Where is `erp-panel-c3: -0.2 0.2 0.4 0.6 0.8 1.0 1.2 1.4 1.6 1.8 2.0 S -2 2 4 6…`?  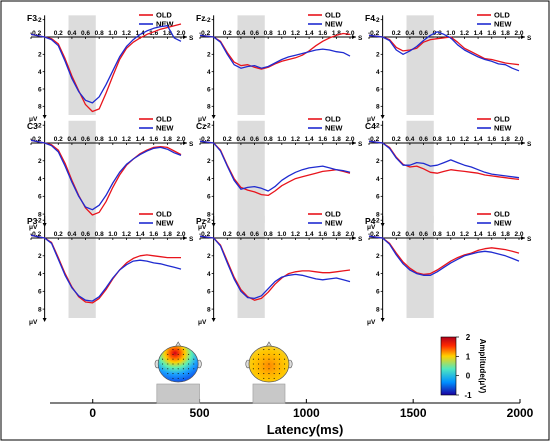 erp-panel-c3: -0.2 0.2 0.4 0.6 0.8 1.0 1.2 1.4 1.6 1.8 2.0 S -2 2 4 6… is located at coordinates (110, 173).